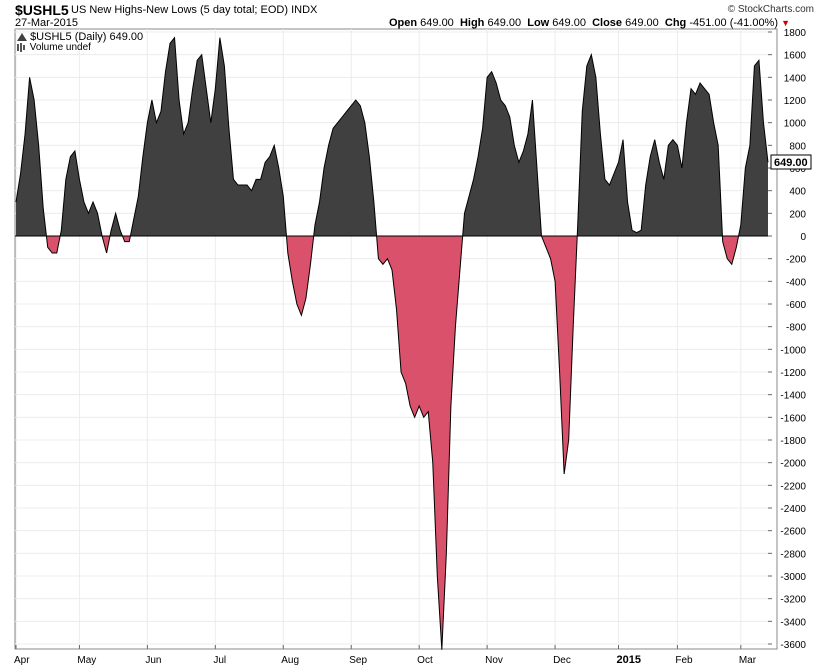 The height and width of the screenshot is (668, 820). Describe the element at coordinates (793, 350) in the screenshot. I see `y-tick-label: -1000` at that location.